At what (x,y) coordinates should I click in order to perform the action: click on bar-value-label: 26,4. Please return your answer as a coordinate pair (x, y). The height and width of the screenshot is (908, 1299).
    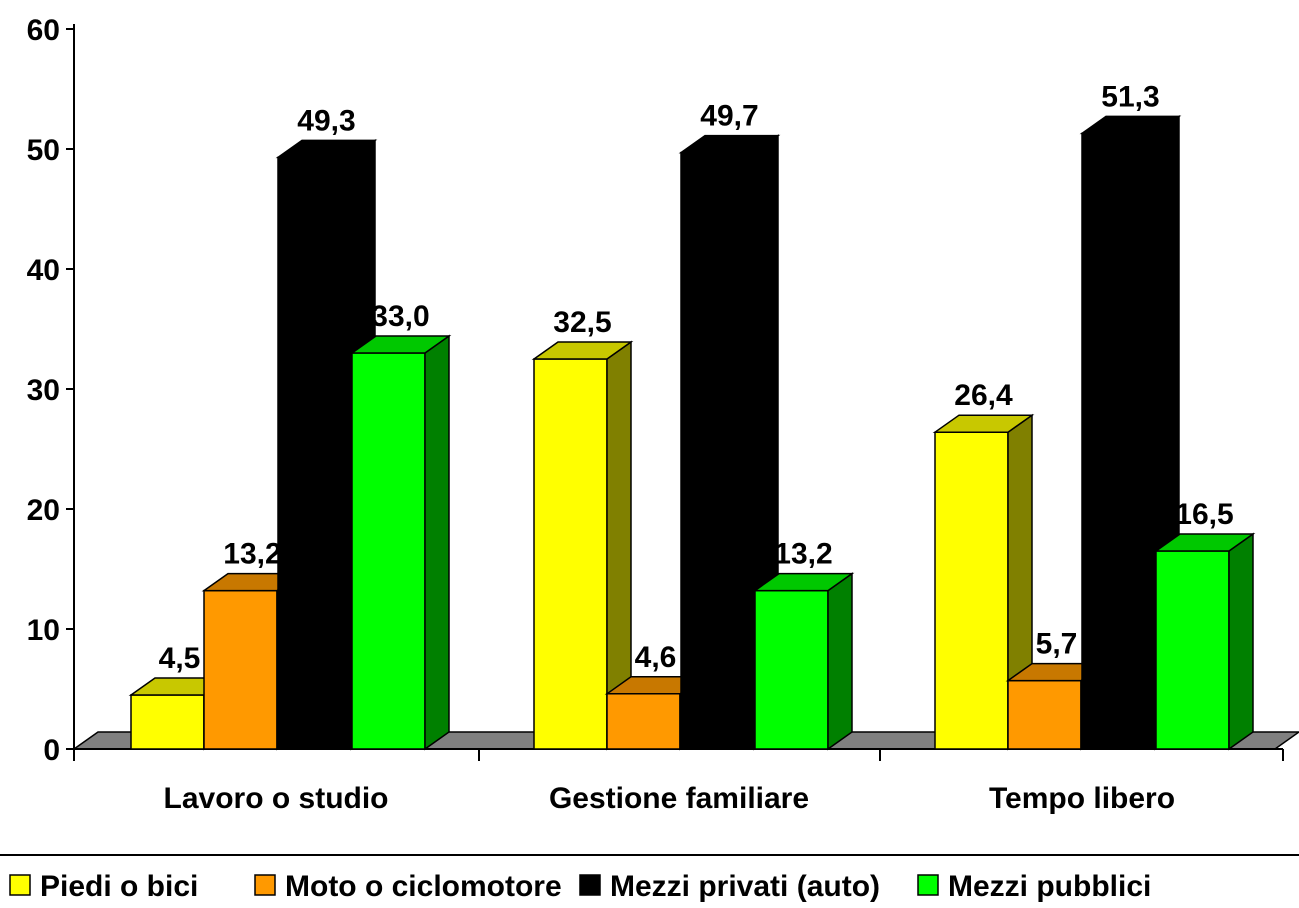
    Looking at the image, I should click on (983, 395).